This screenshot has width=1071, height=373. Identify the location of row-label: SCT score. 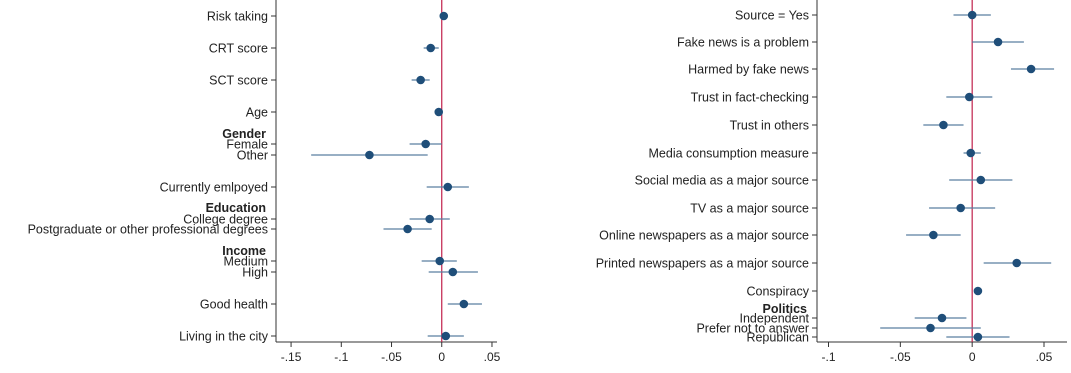
(238, 81).